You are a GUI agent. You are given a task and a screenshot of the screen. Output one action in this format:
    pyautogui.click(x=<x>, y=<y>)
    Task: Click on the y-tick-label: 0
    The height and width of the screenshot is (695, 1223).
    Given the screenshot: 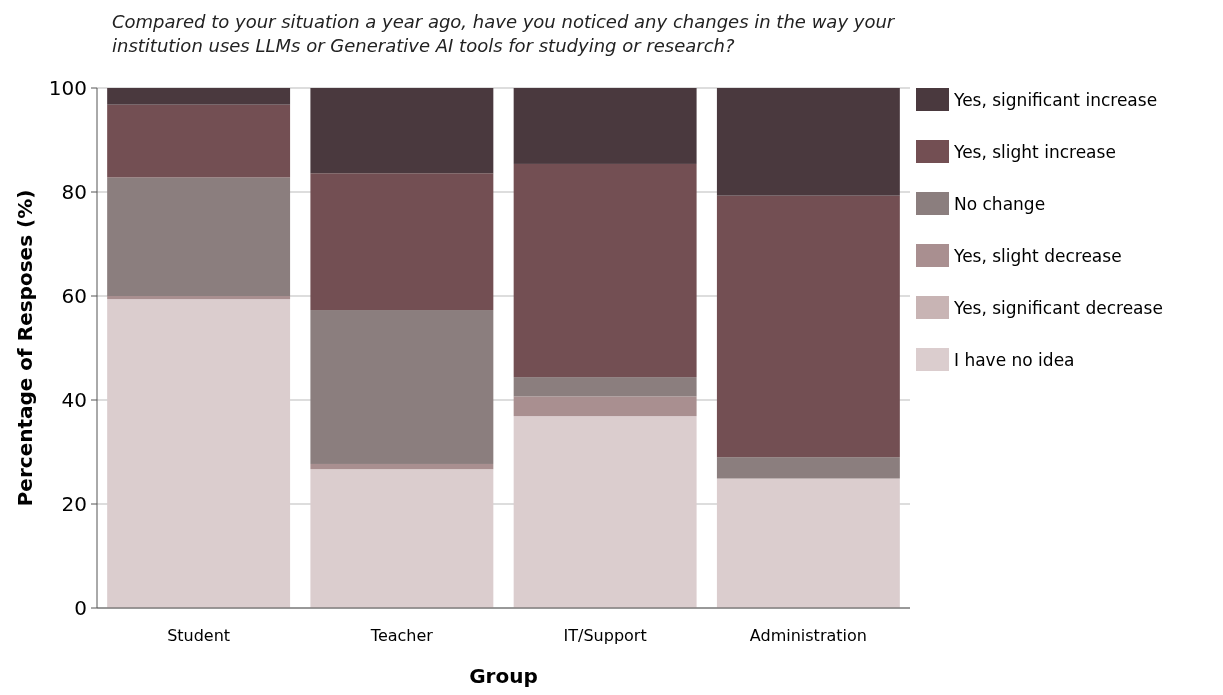 What is the action you would take?
    pyautogui.click(x=80, y=608)
    